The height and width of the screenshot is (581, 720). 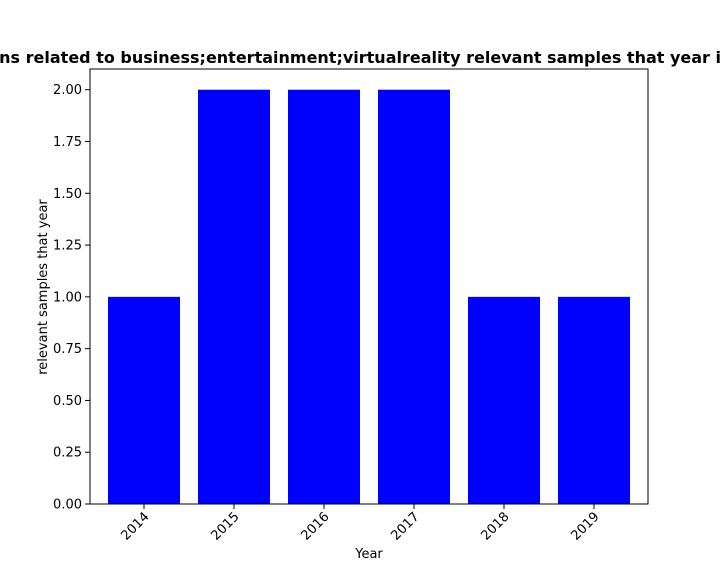 I want to click on y-tick-label: 1.00, so click(x=67, y=297).